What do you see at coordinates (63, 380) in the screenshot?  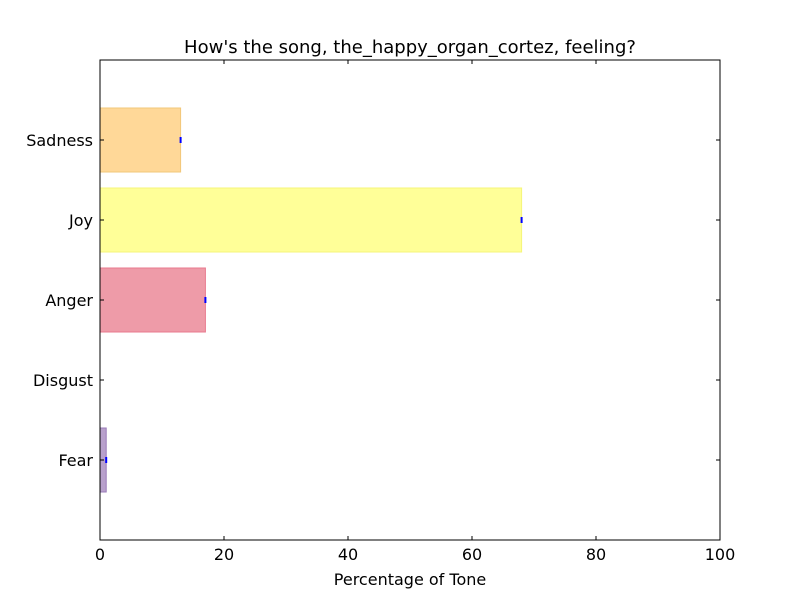 I see `y-tick-label-disgust: Disgust` at bounding box center [63, 380].